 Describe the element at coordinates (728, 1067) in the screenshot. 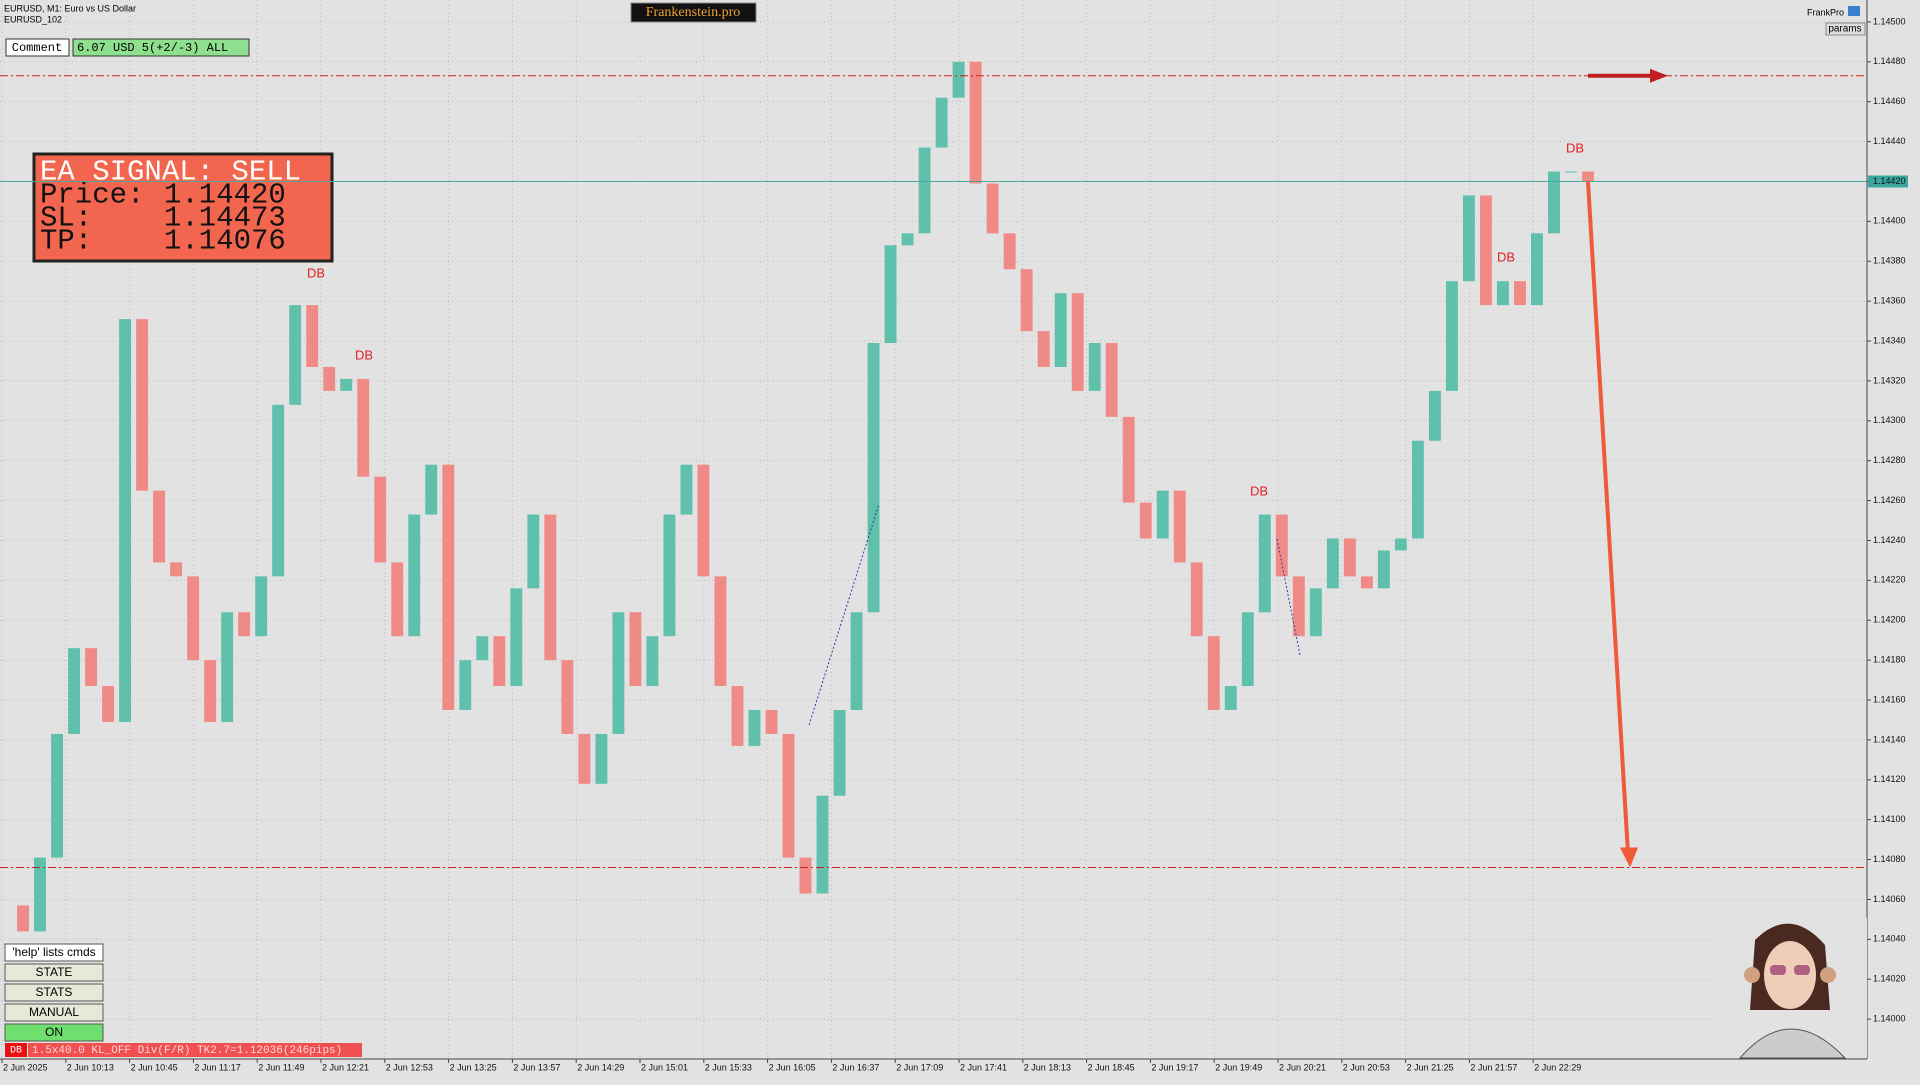

I see `x-tick-label: 2 Jun 15:33` at that location.